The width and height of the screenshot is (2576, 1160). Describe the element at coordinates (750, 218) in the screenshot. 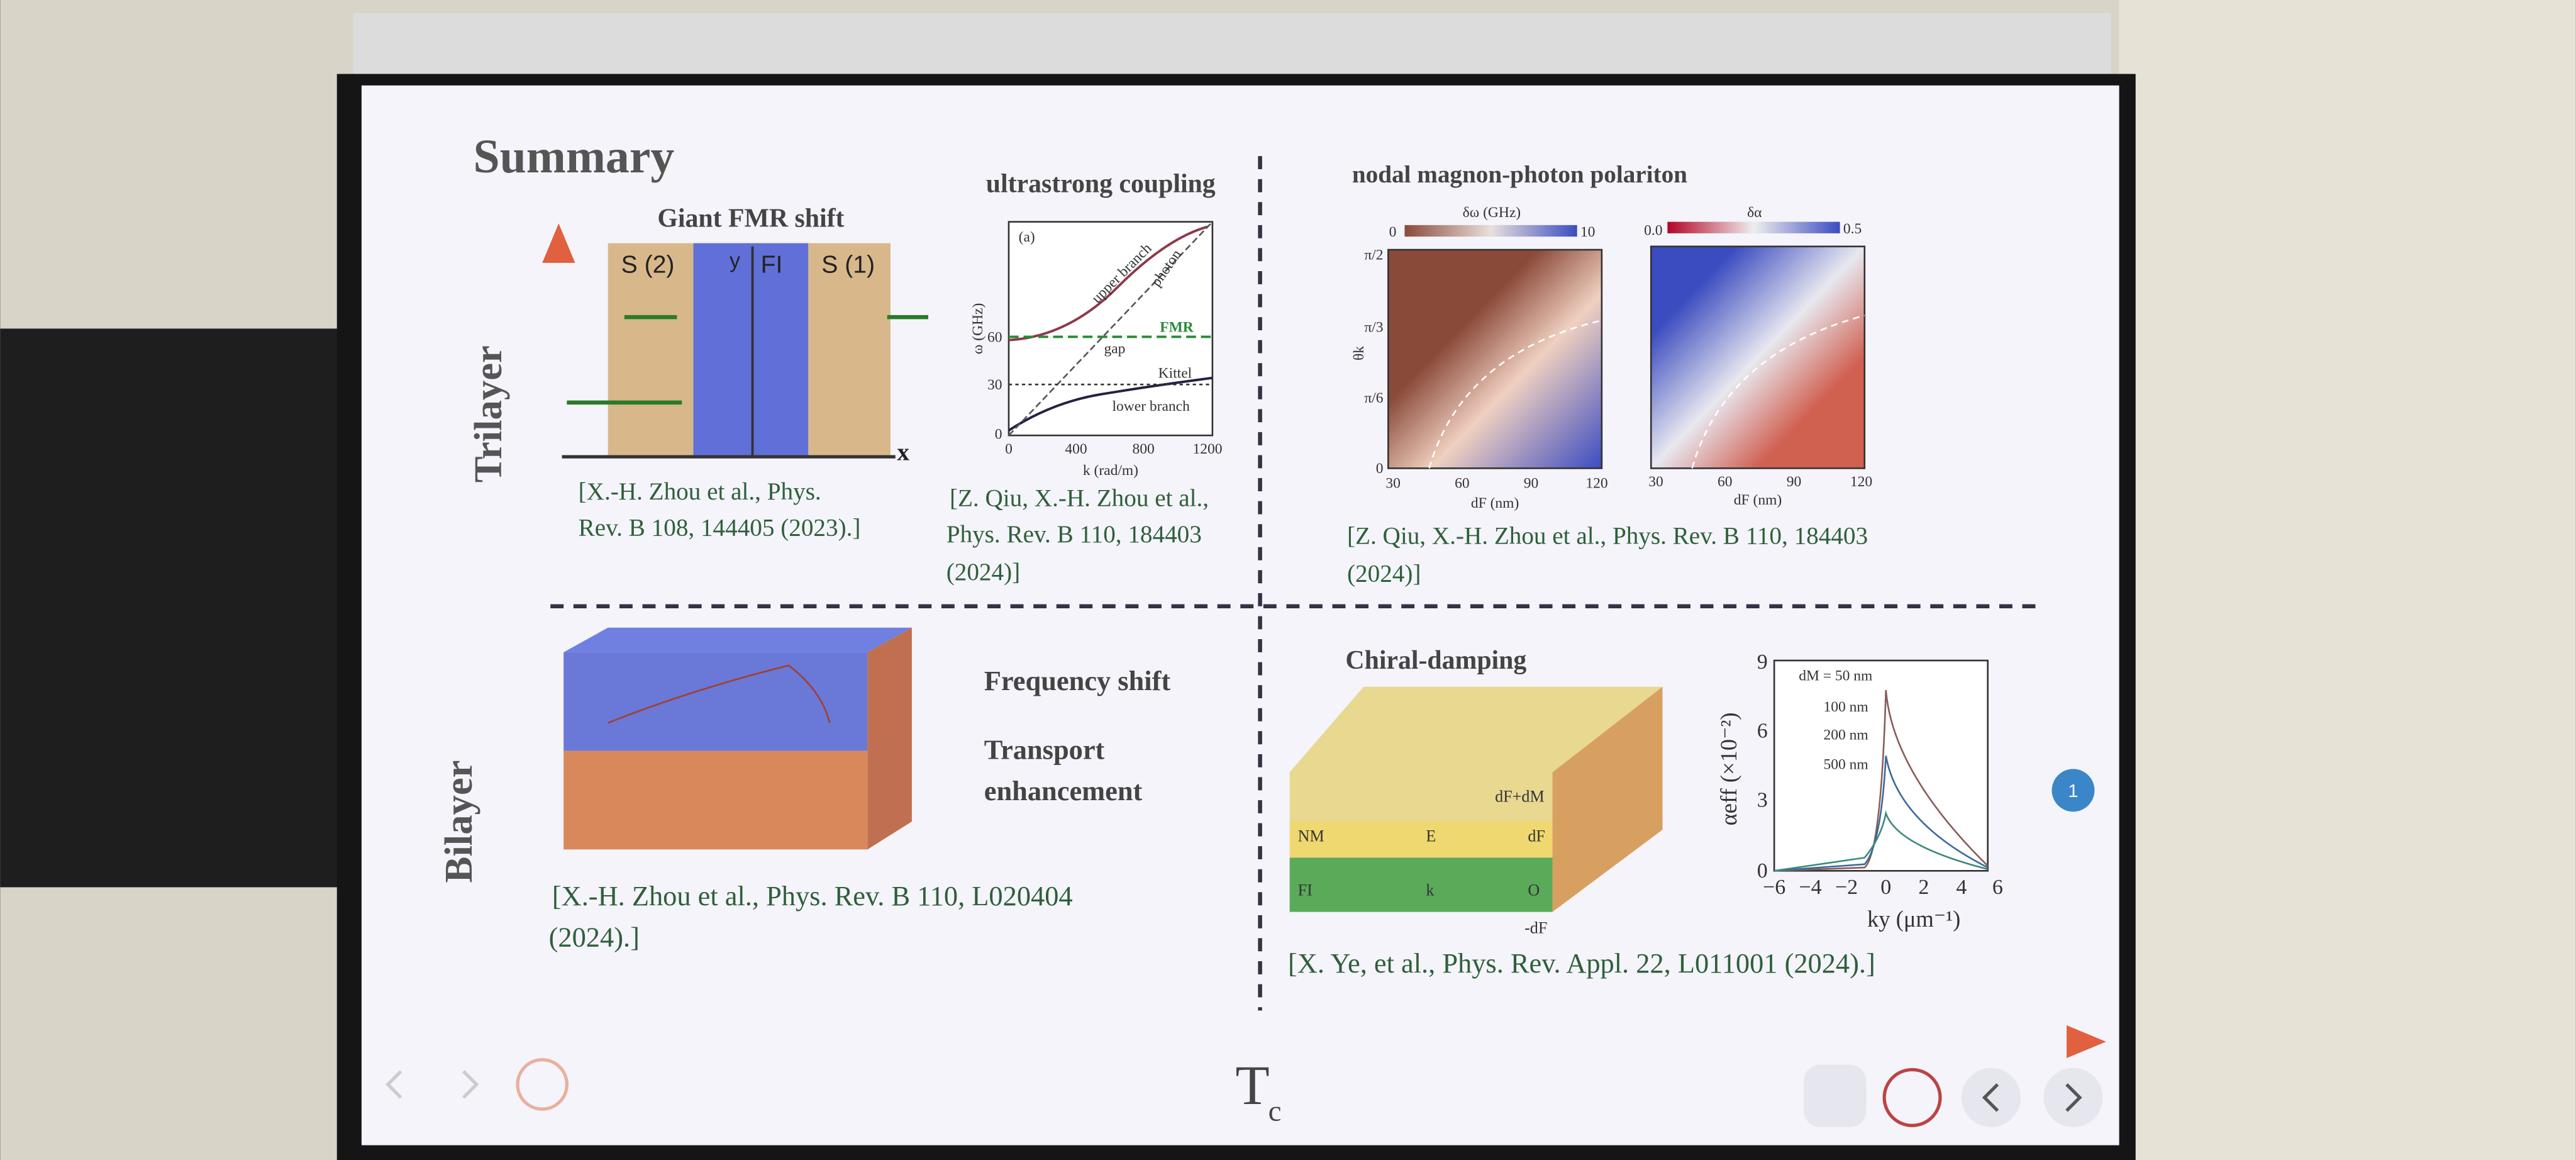

I see `heading: Giant FMR shift` at that location.